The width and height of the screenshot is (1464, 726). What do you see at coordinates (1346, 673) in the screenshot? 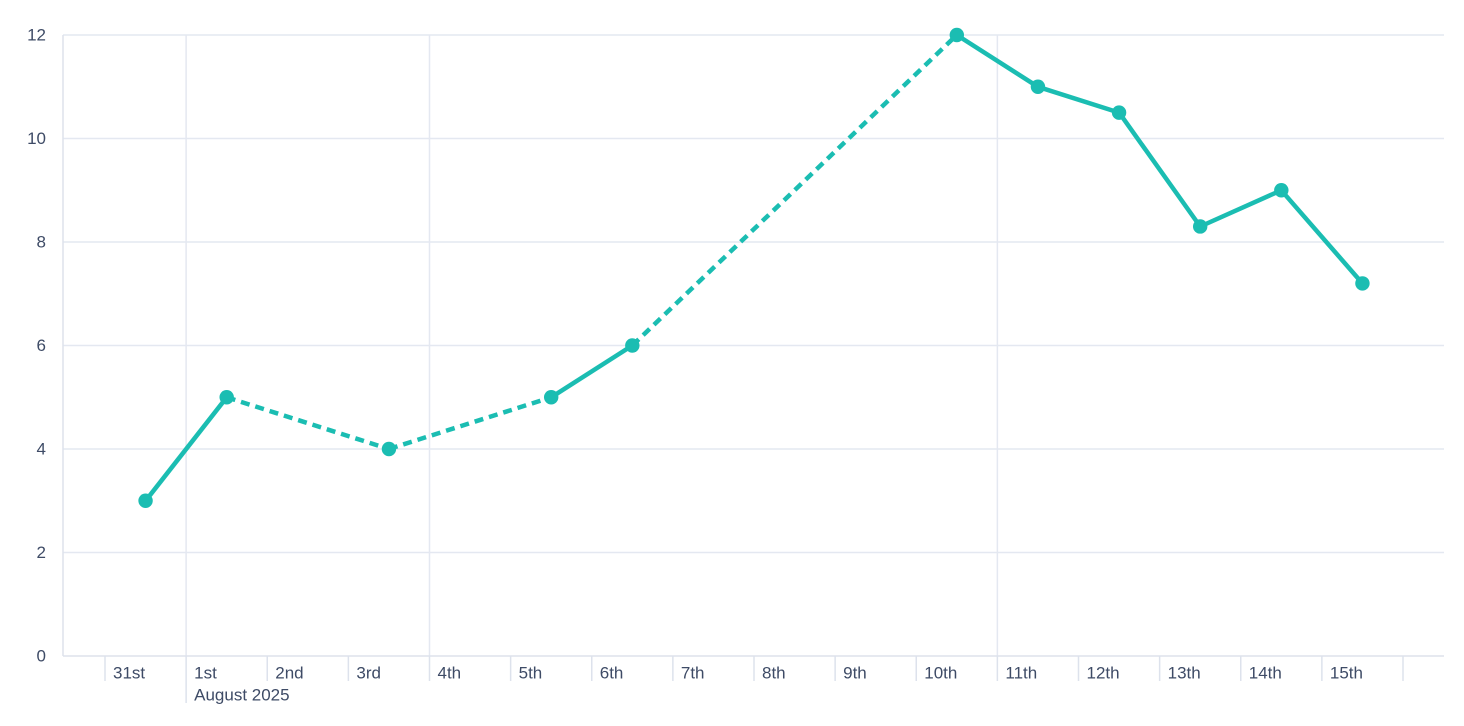
I see `x-tick-label: 15th` at bounding box center [1346, 673].